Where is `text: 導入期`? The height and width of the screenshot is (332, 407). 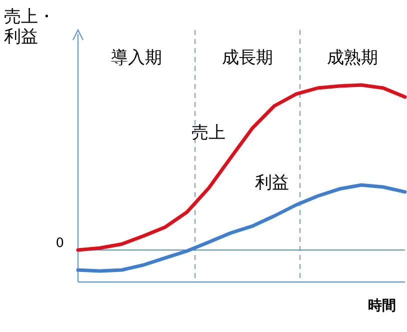
text: 導入期 is located at coordinates (136, 58).